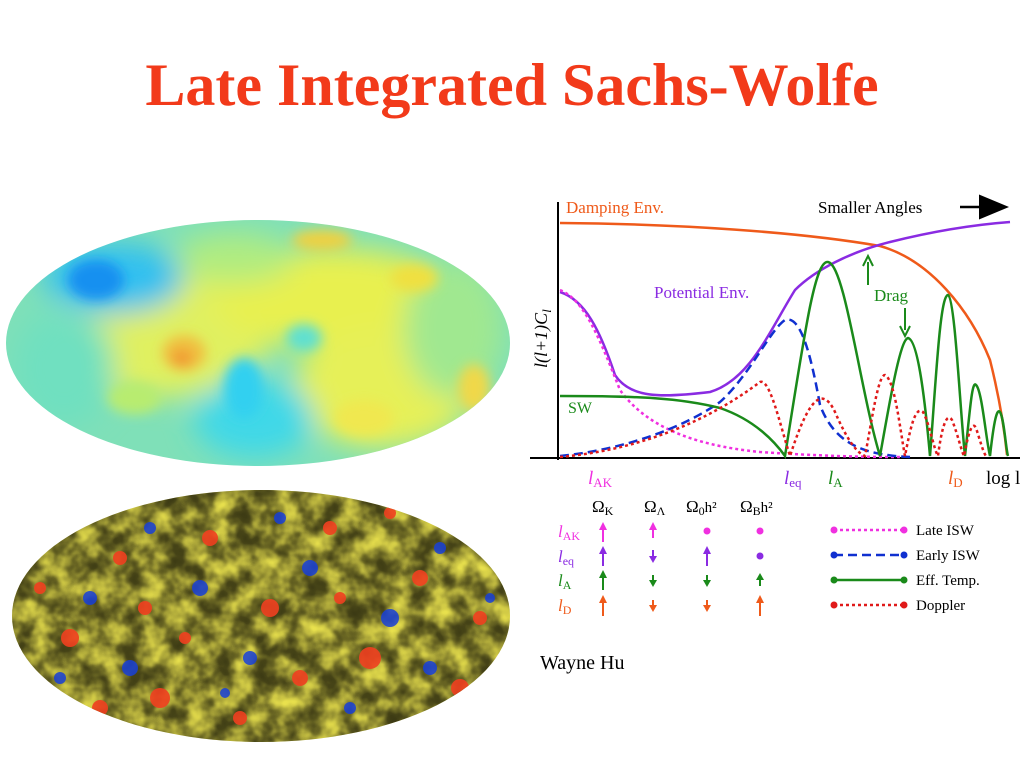 This screenshot has height=768, width=1024. I want to click on parameter-dependency-table: ΩK ΩΛ Ω0h² ΩBh² lAK leq lA lD, so click(665, 557).